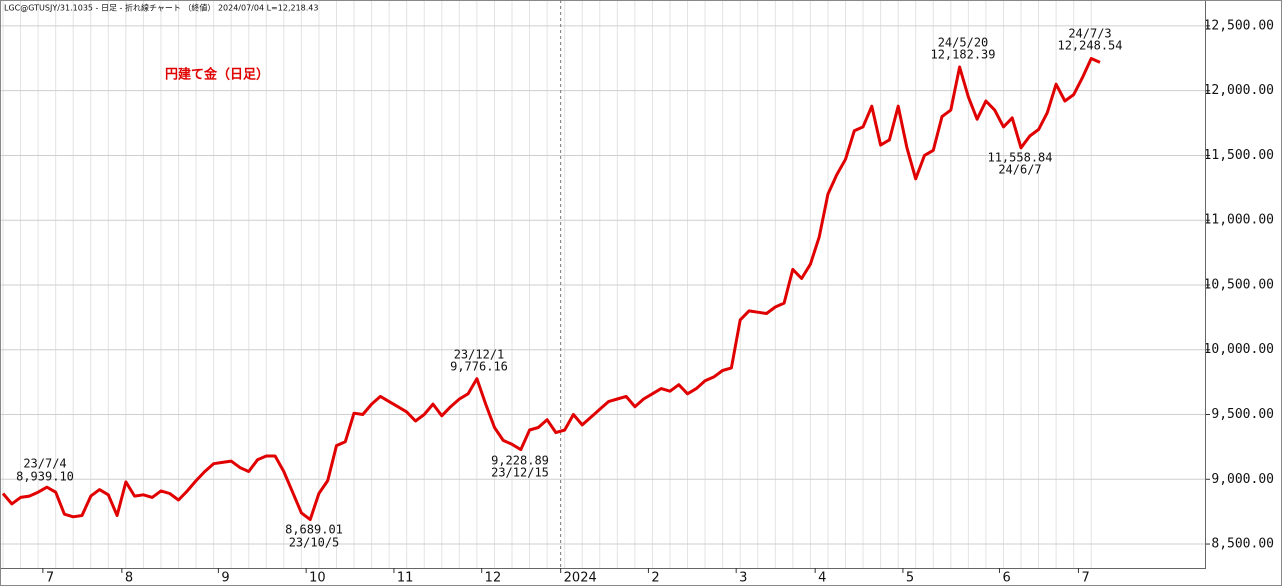 This screenshot has width=1282, height=586. I want to click on annotation: 12,248.54, so click(1089, 46).